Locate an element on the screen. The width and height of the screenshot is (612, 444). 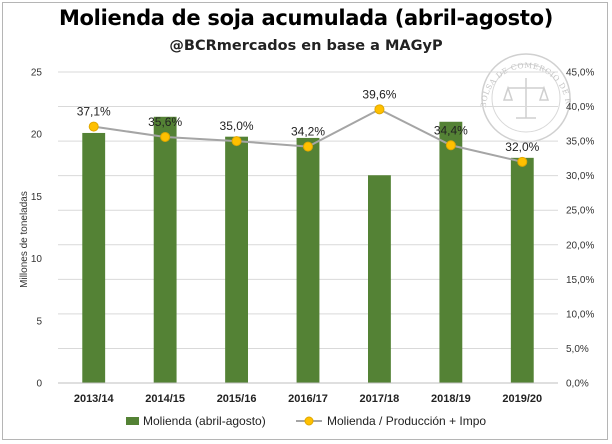
y2-tick-label: 20,0% is located at coordinates (580, 245).